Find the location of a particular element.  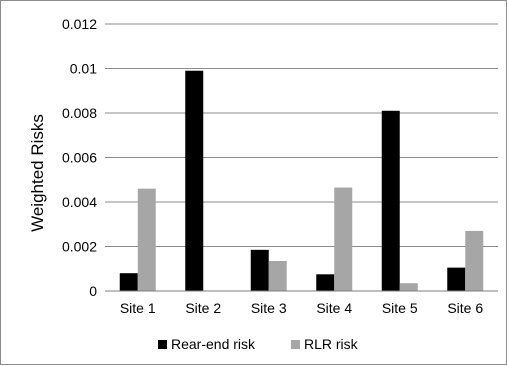

x-tick-label: Site 1 is located at coordinates (138, 308).